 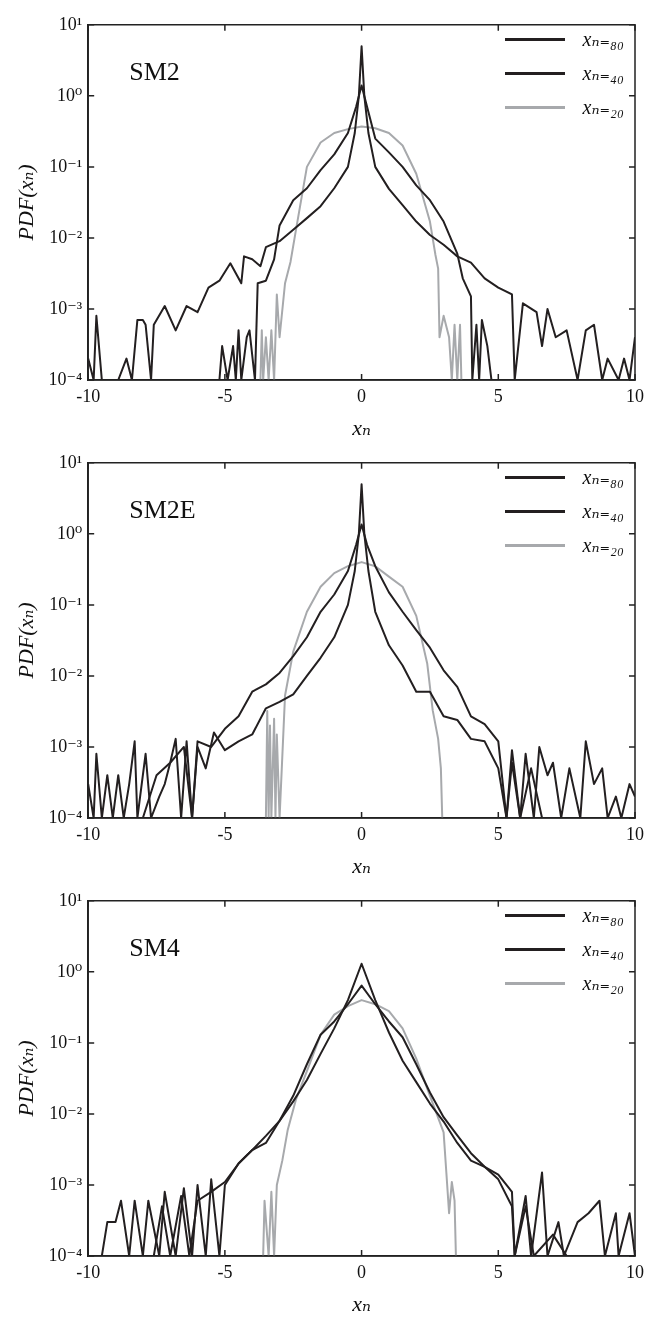 I want to click on annotation: SM2E, so click(x=162, y=510).